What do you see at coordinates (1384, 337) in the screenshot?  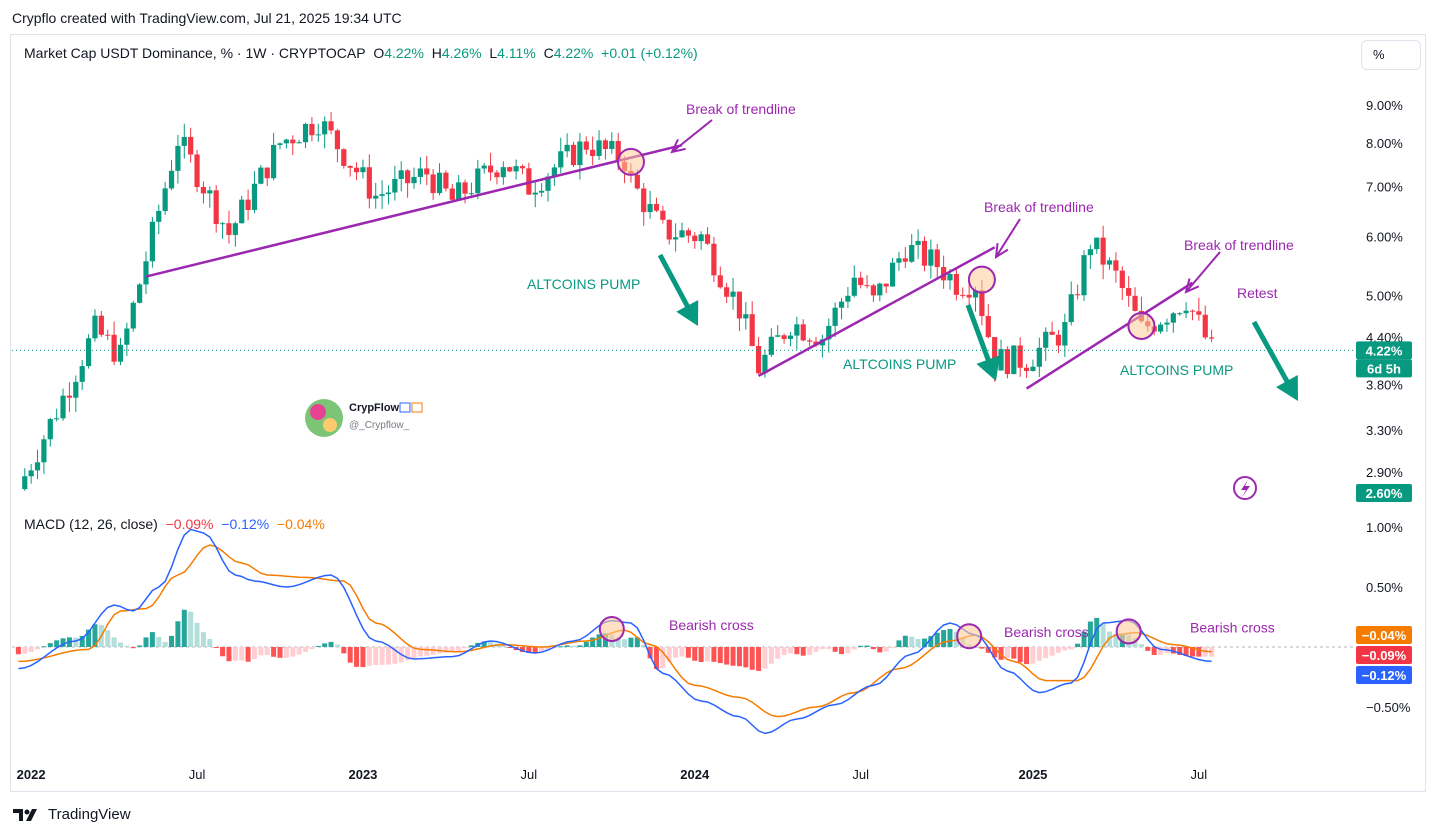 I see `price-axis-tick: 4.40%` at bounding box center [1384, 337].